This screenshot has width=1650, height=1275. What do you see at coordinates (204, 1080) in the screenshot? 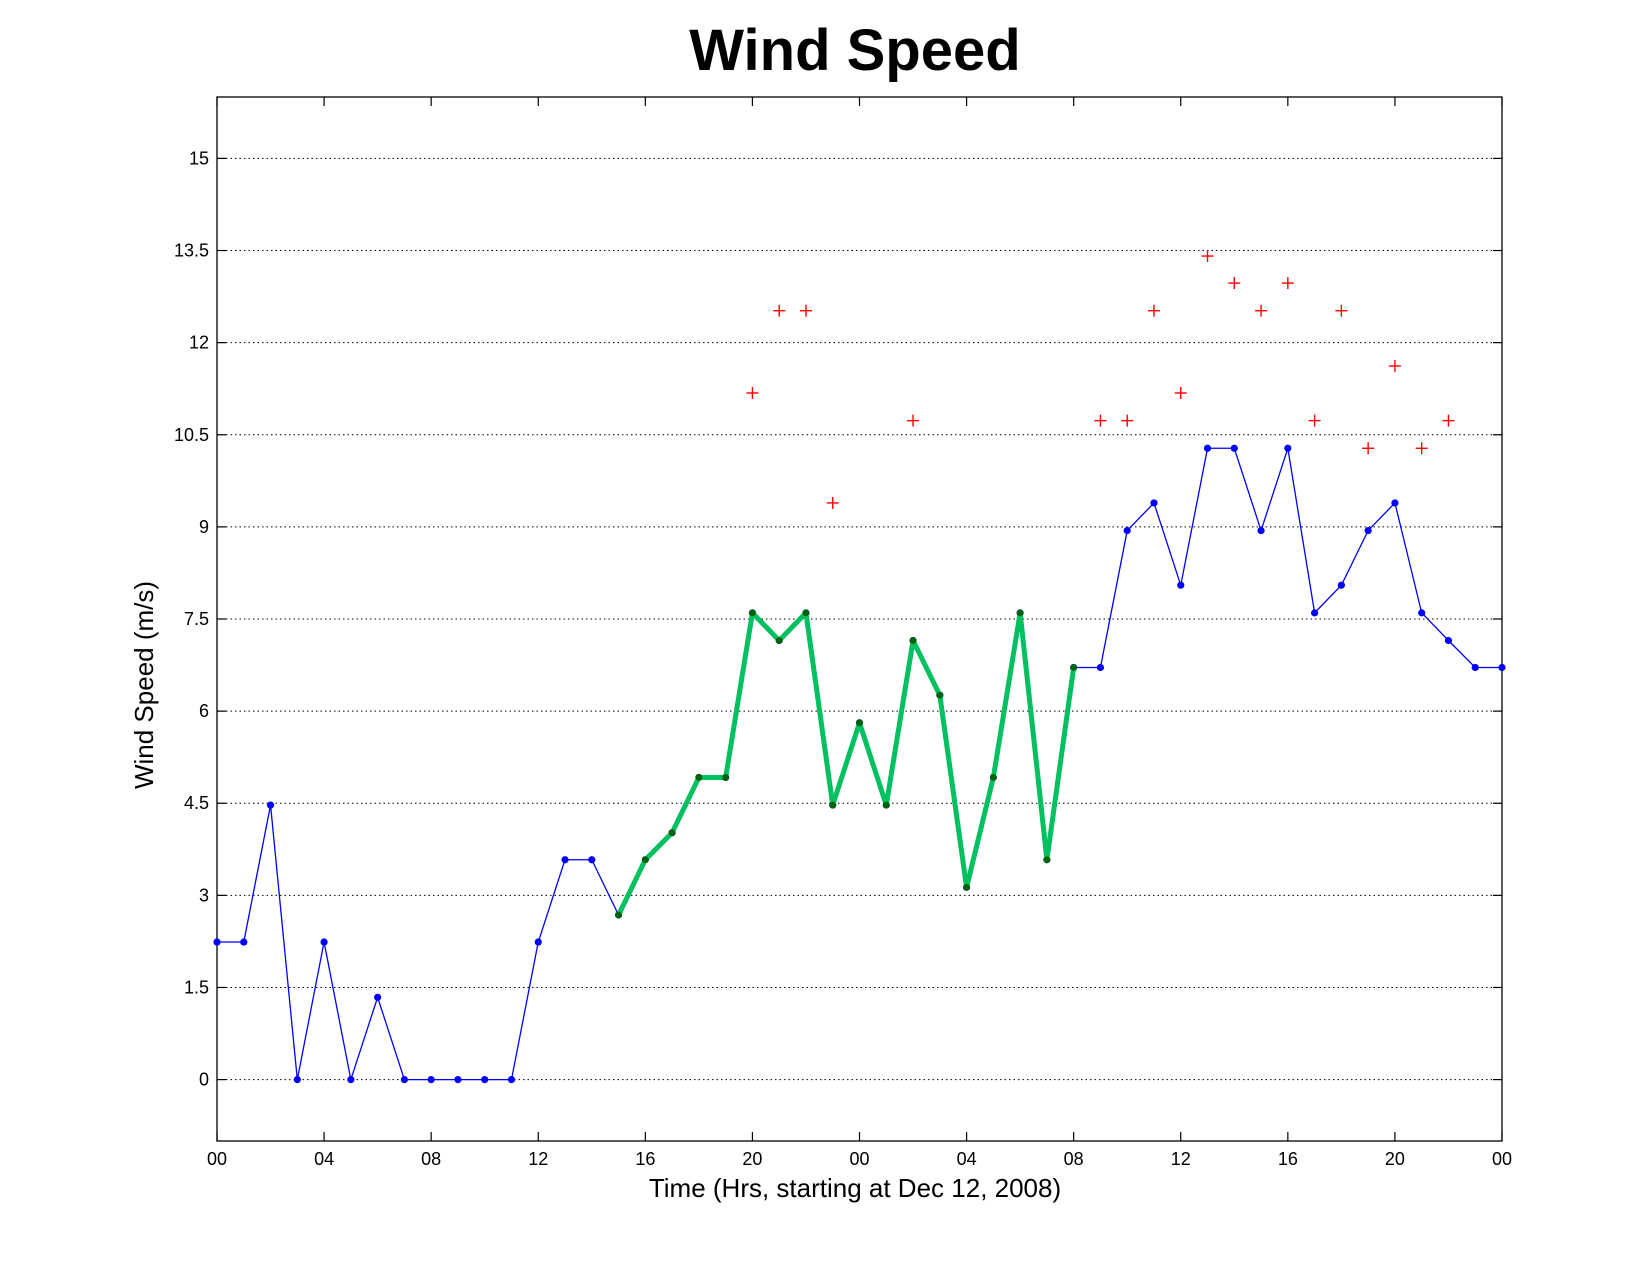
I see `y-tick-label: 0` at bounding box center [204, 1080].